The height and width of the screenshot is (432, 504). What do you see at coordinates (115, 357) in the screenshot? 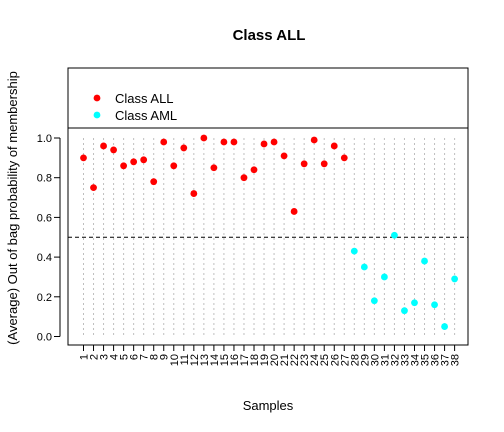
I see `x-tick-label: 4` at bounding box center [115, 357].